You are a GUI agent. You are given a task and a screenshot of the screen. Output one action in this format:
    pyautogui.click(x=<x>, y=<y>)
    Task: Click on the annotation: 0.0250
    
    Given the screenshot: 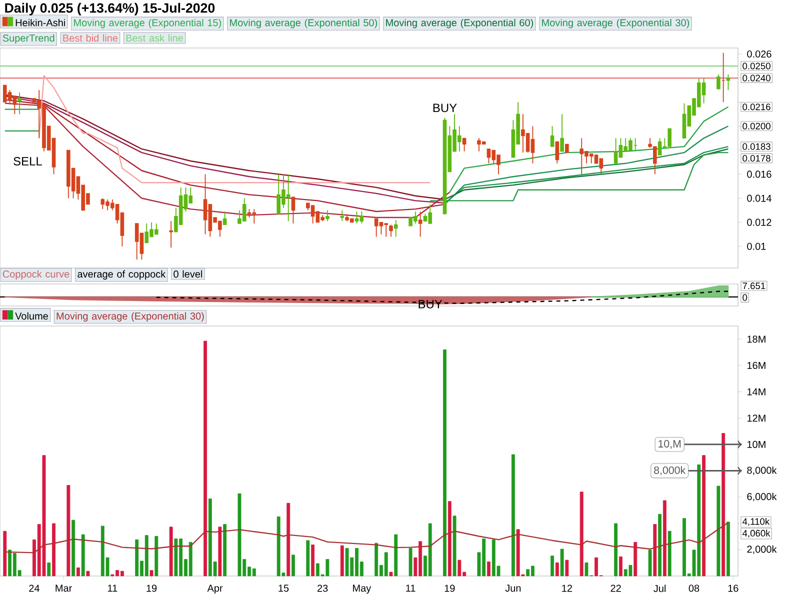 What is the action you would take?
    pyautogui.click(x=756, y=66)
    